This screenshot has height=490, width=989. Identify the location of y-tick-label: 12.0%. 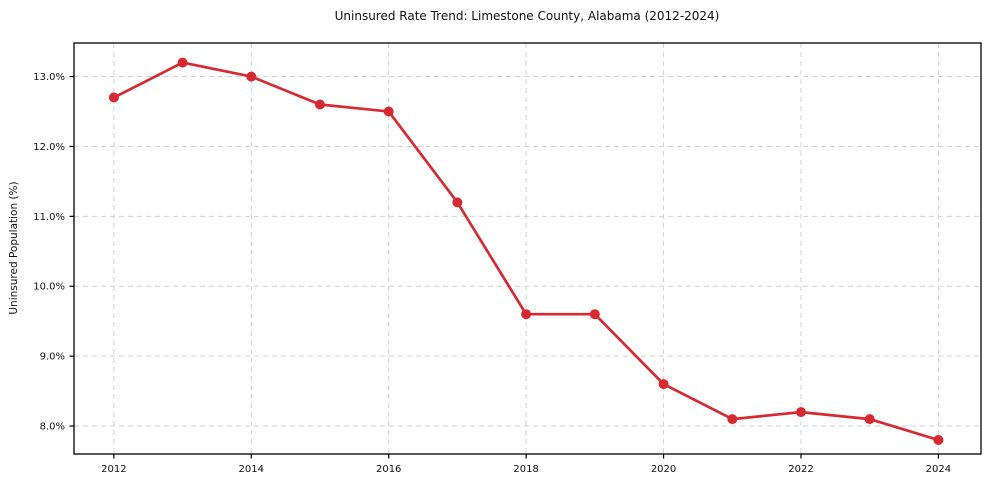
(49, 147).